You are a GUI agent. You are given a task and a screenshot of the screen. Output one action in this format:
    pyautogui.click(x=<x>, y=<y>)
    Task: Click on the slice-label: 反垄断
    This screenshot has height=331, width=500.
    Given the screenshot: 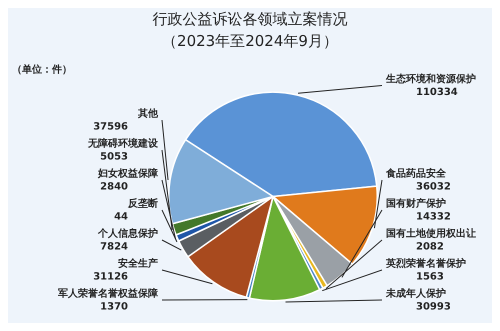 What is the action you would take?
    pyautogui.click(x=142, y=204)
    